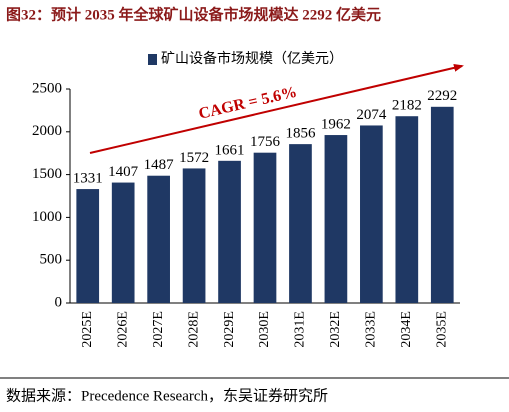  Describe the element at coordinates (194, 158) in the screenshot. I see `data-label: 1572` at that location.